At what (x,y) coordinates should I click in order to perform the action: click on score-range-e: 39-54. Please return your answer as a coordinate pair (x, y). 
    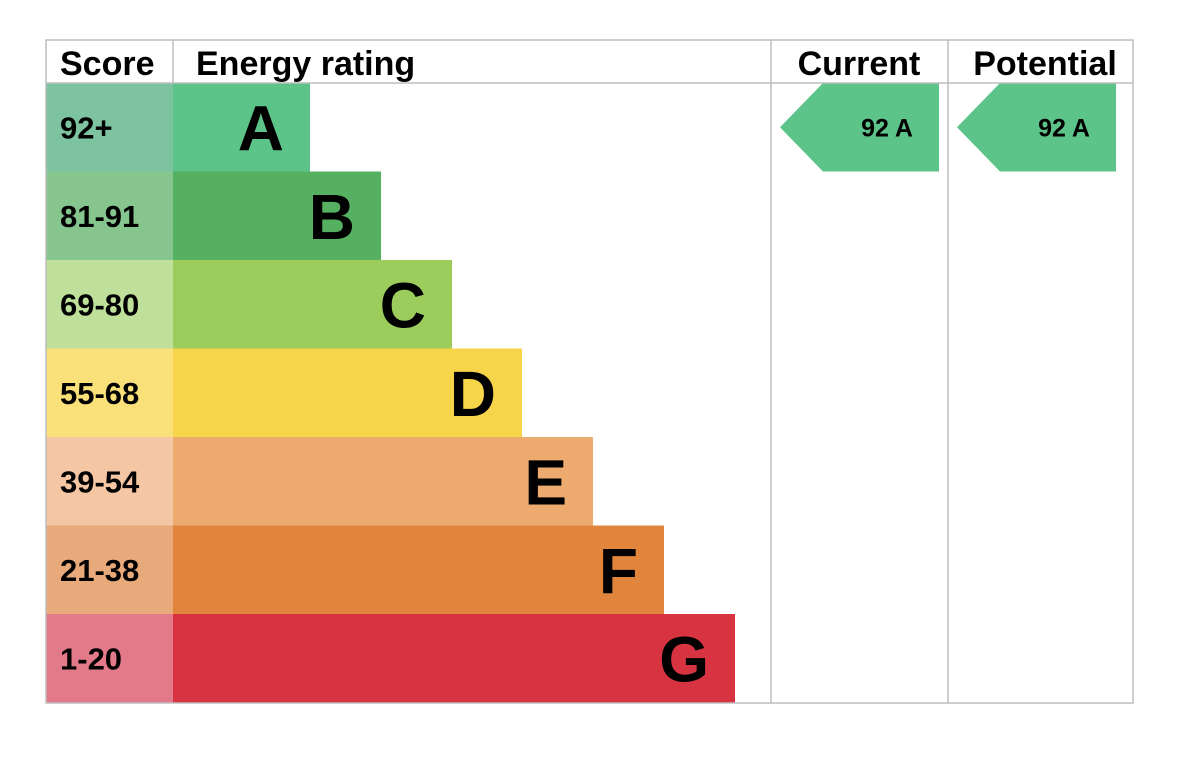
    Looking at the image, I should click on (100, 481).